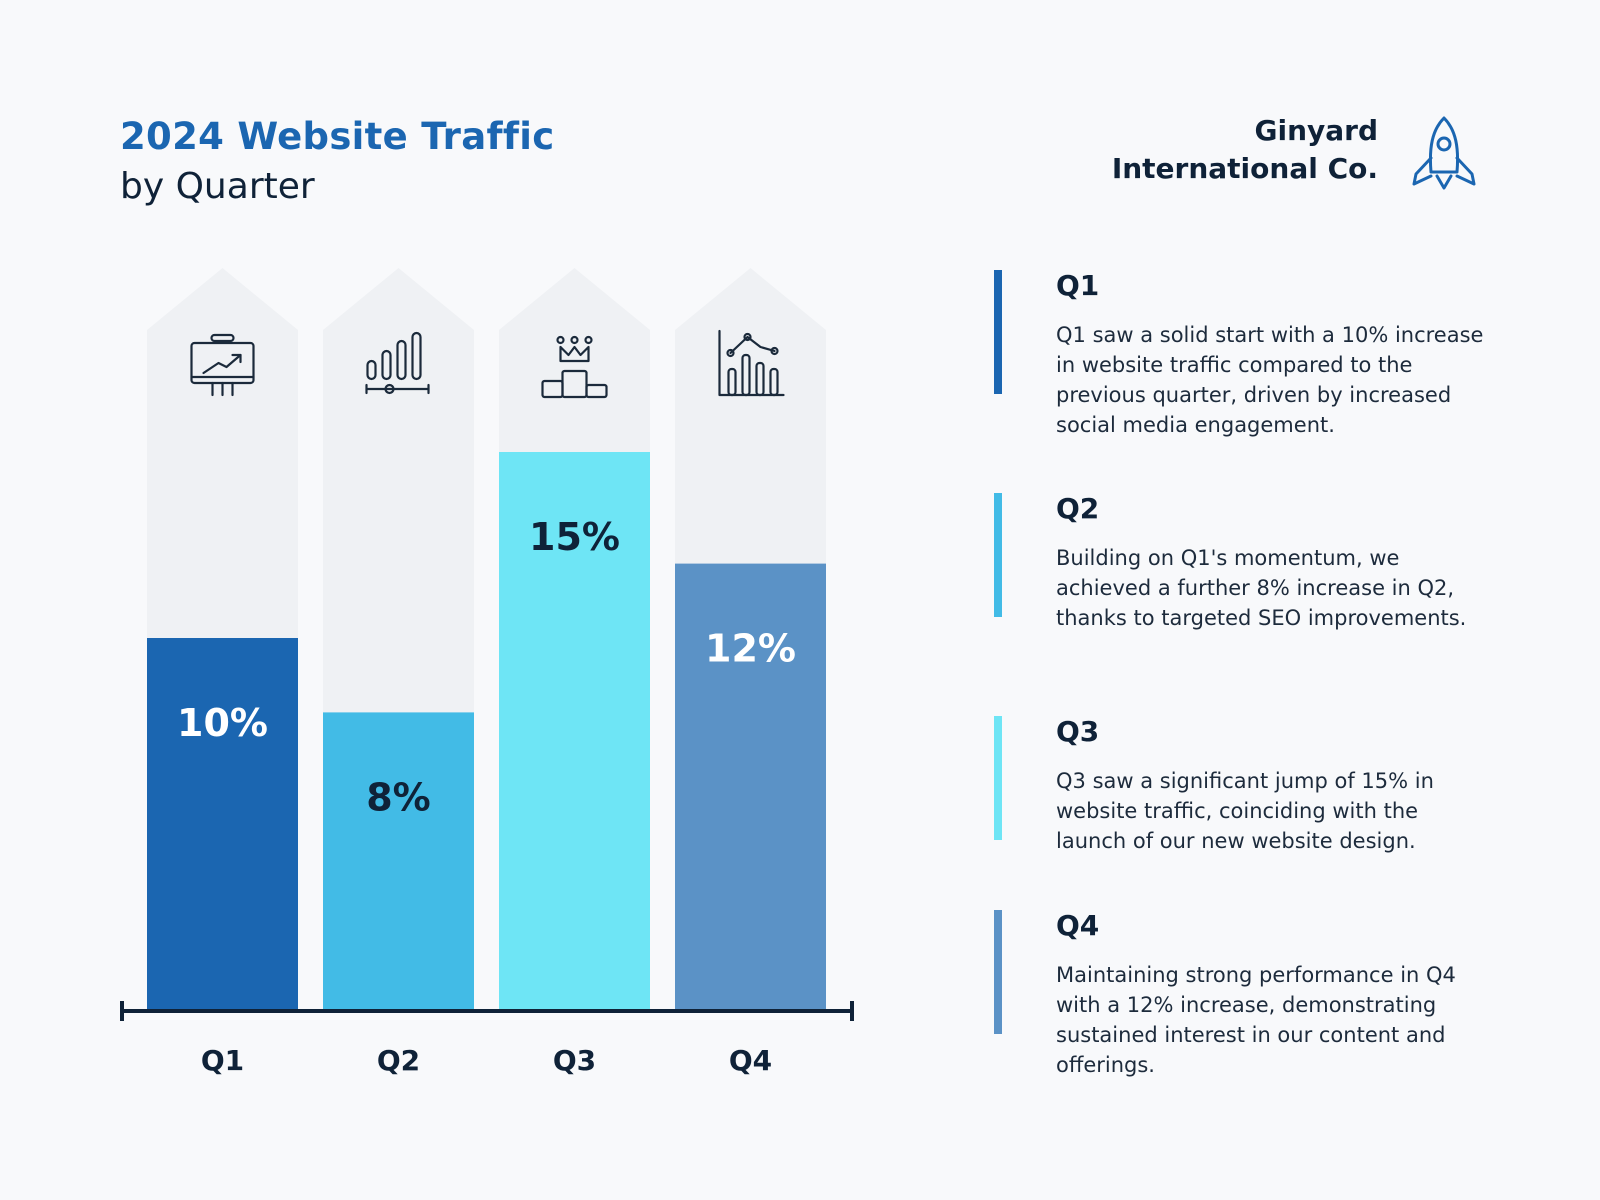 The height and width of the screenshot is (1200, 1600). Describe the element at coordinates (222, 824) in the screenshot. I see `bar-q1` at that location.